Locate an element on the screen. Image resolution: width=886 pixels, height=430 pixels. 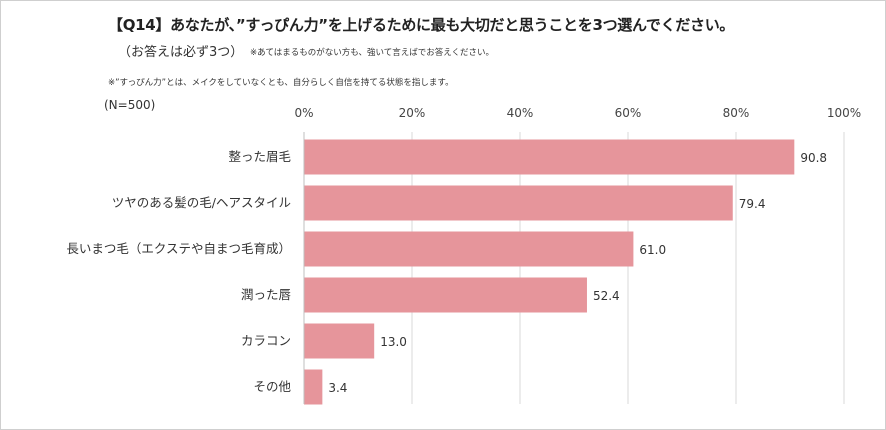
x-tick-label: 40% is located at coordinates (520, 113).